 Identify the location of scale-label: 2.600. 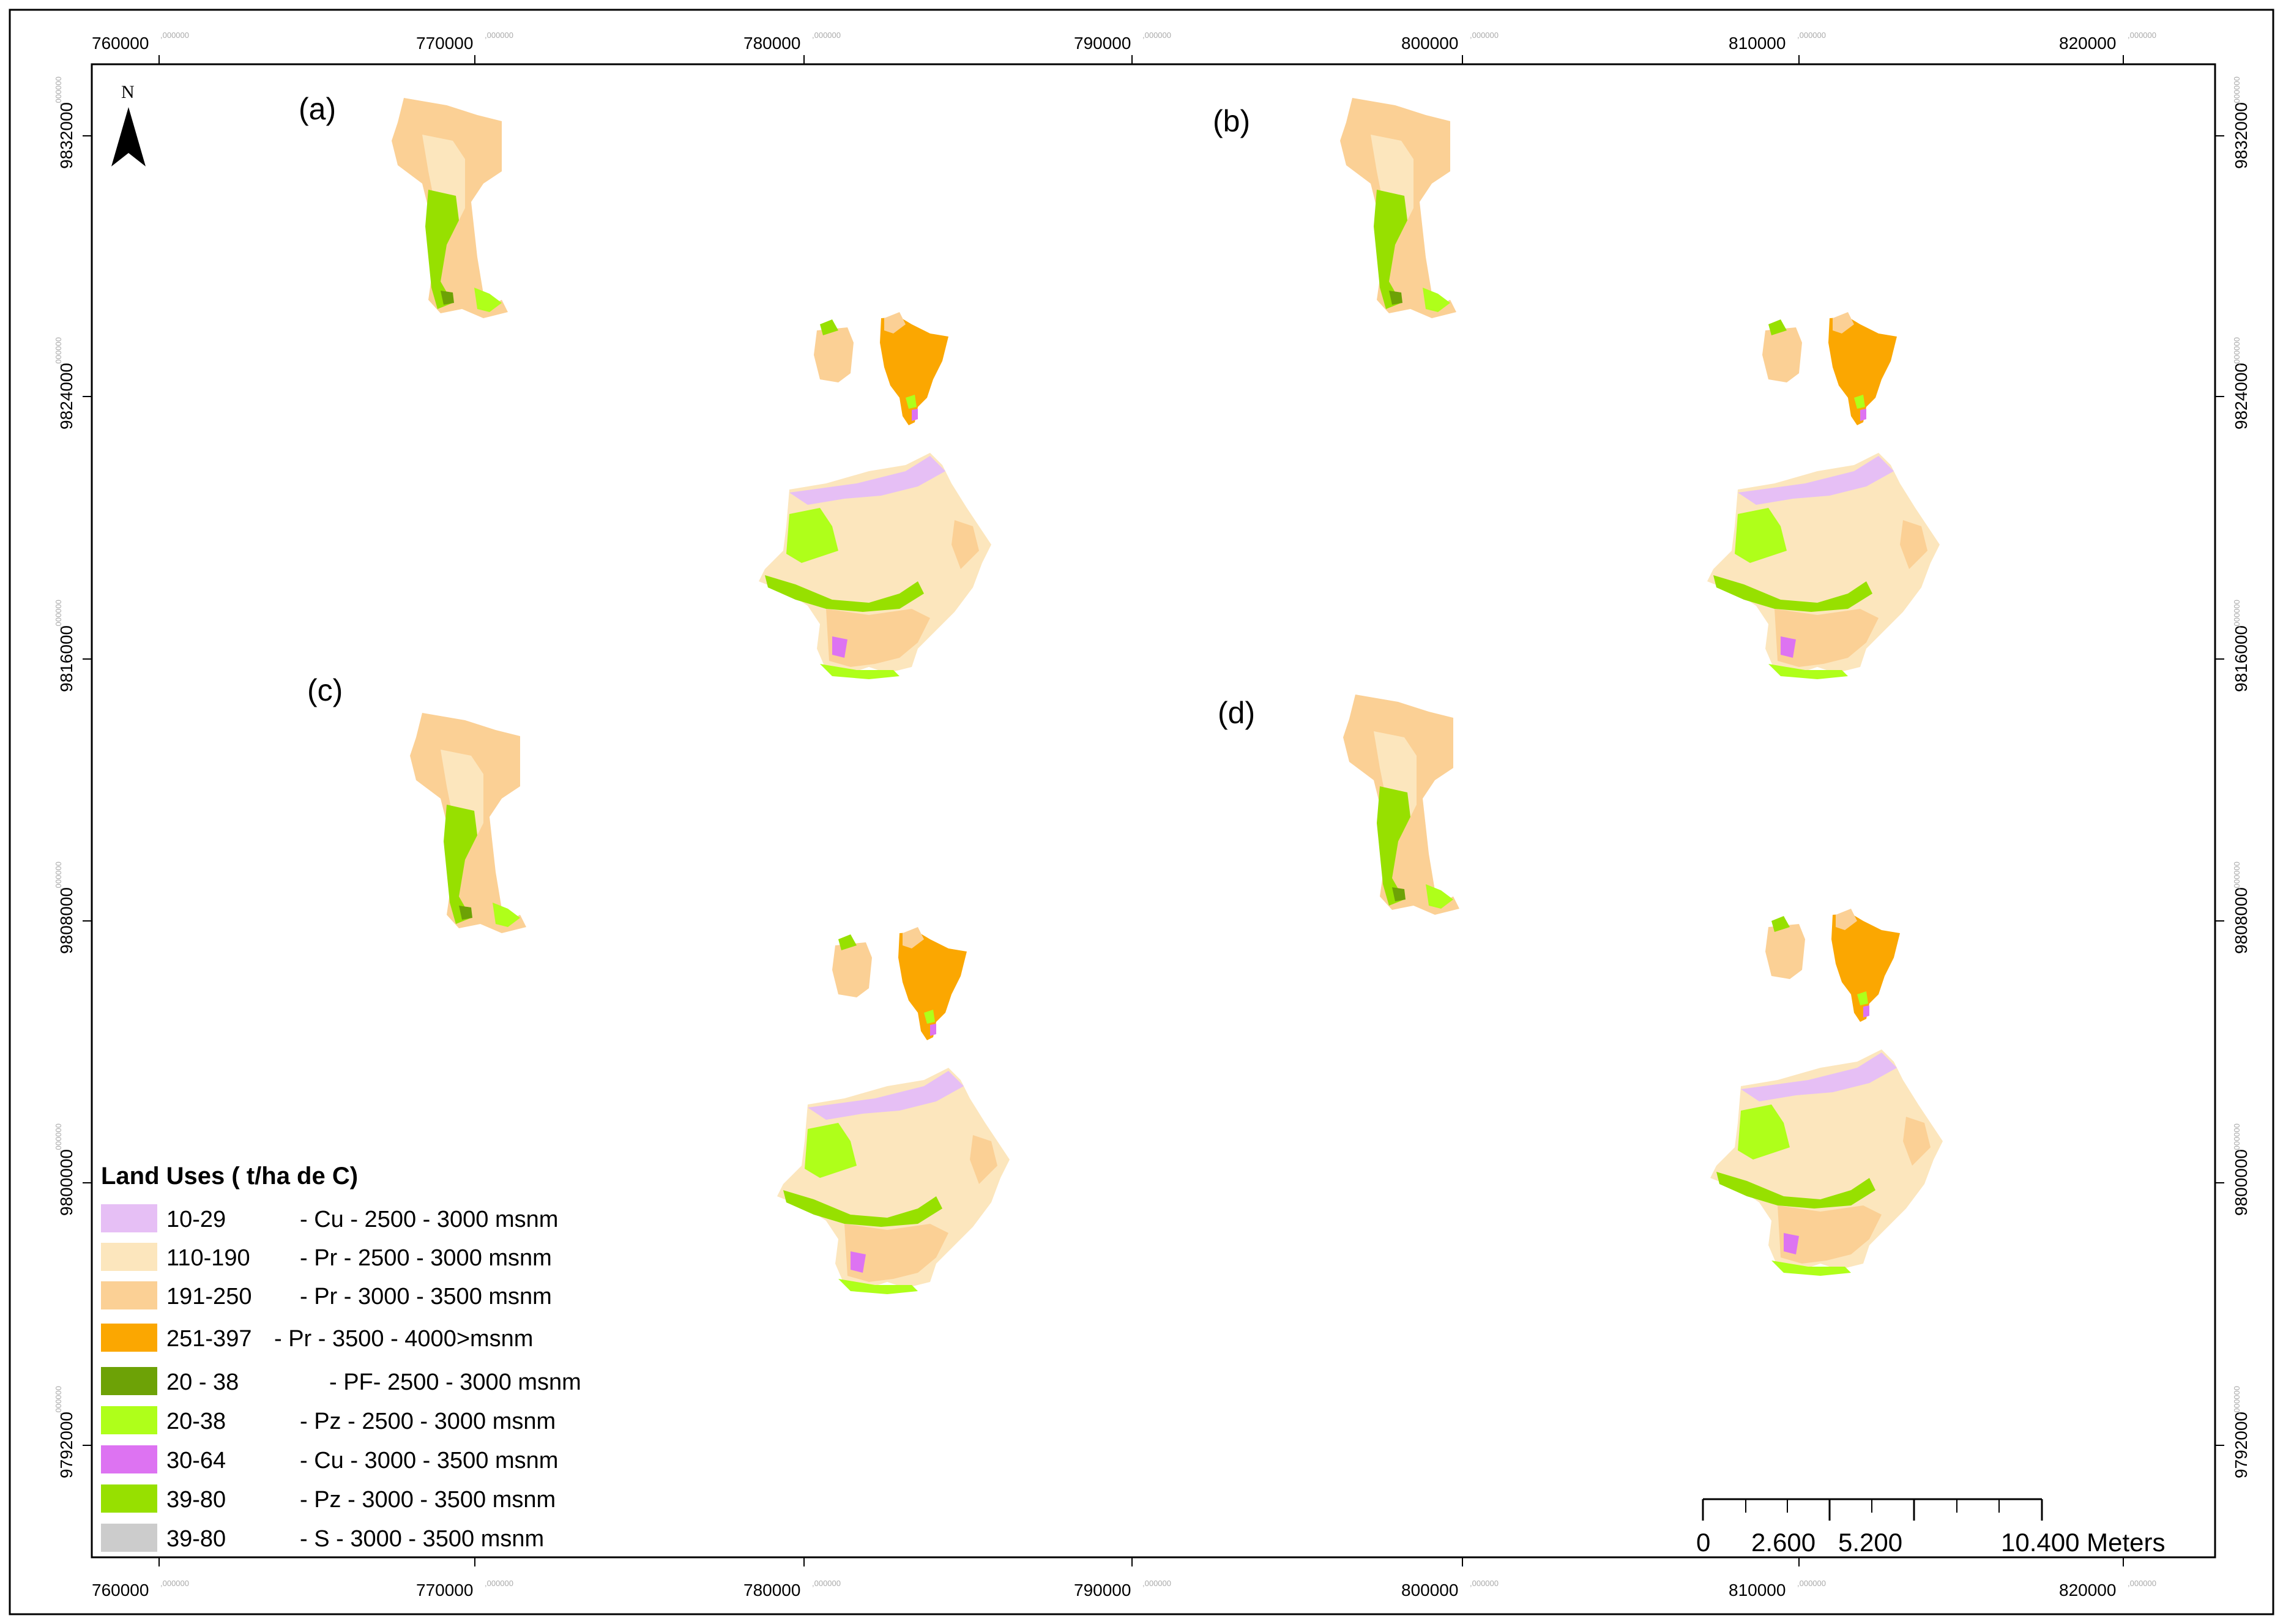
(1783, 1543).